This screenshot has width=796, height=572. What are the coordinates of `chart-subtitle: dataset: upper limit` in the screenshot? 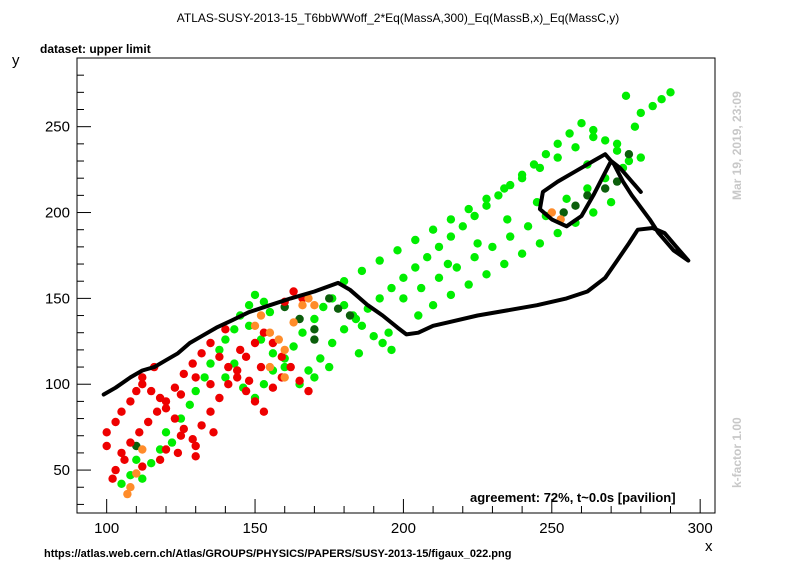 It's located at (95, 49).